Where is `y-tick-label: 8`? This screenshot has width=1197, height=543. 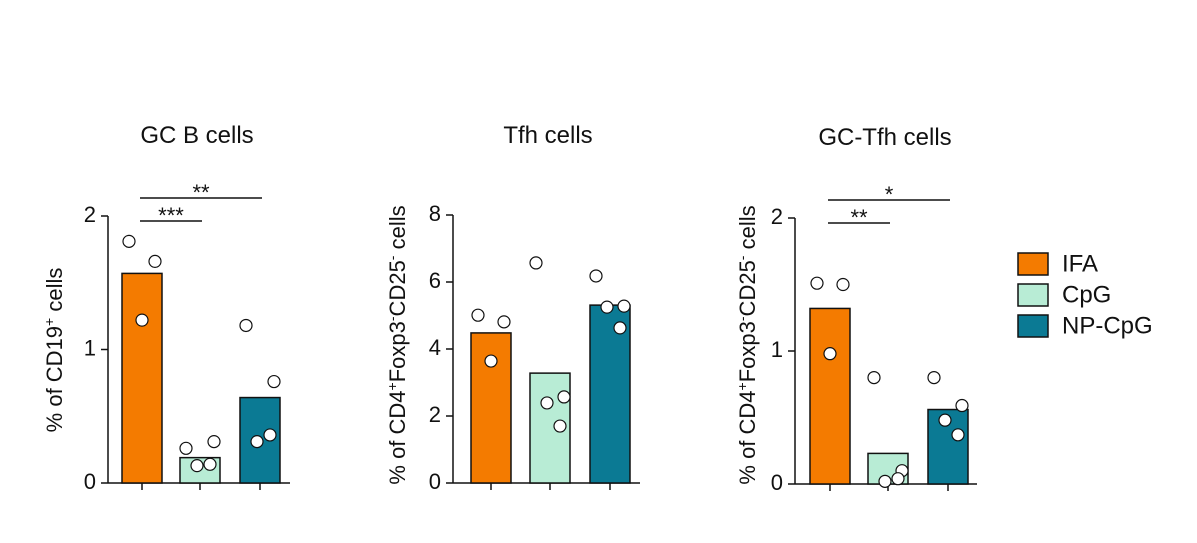
y-tick-label: 8 is located at coordinates (435, 213).